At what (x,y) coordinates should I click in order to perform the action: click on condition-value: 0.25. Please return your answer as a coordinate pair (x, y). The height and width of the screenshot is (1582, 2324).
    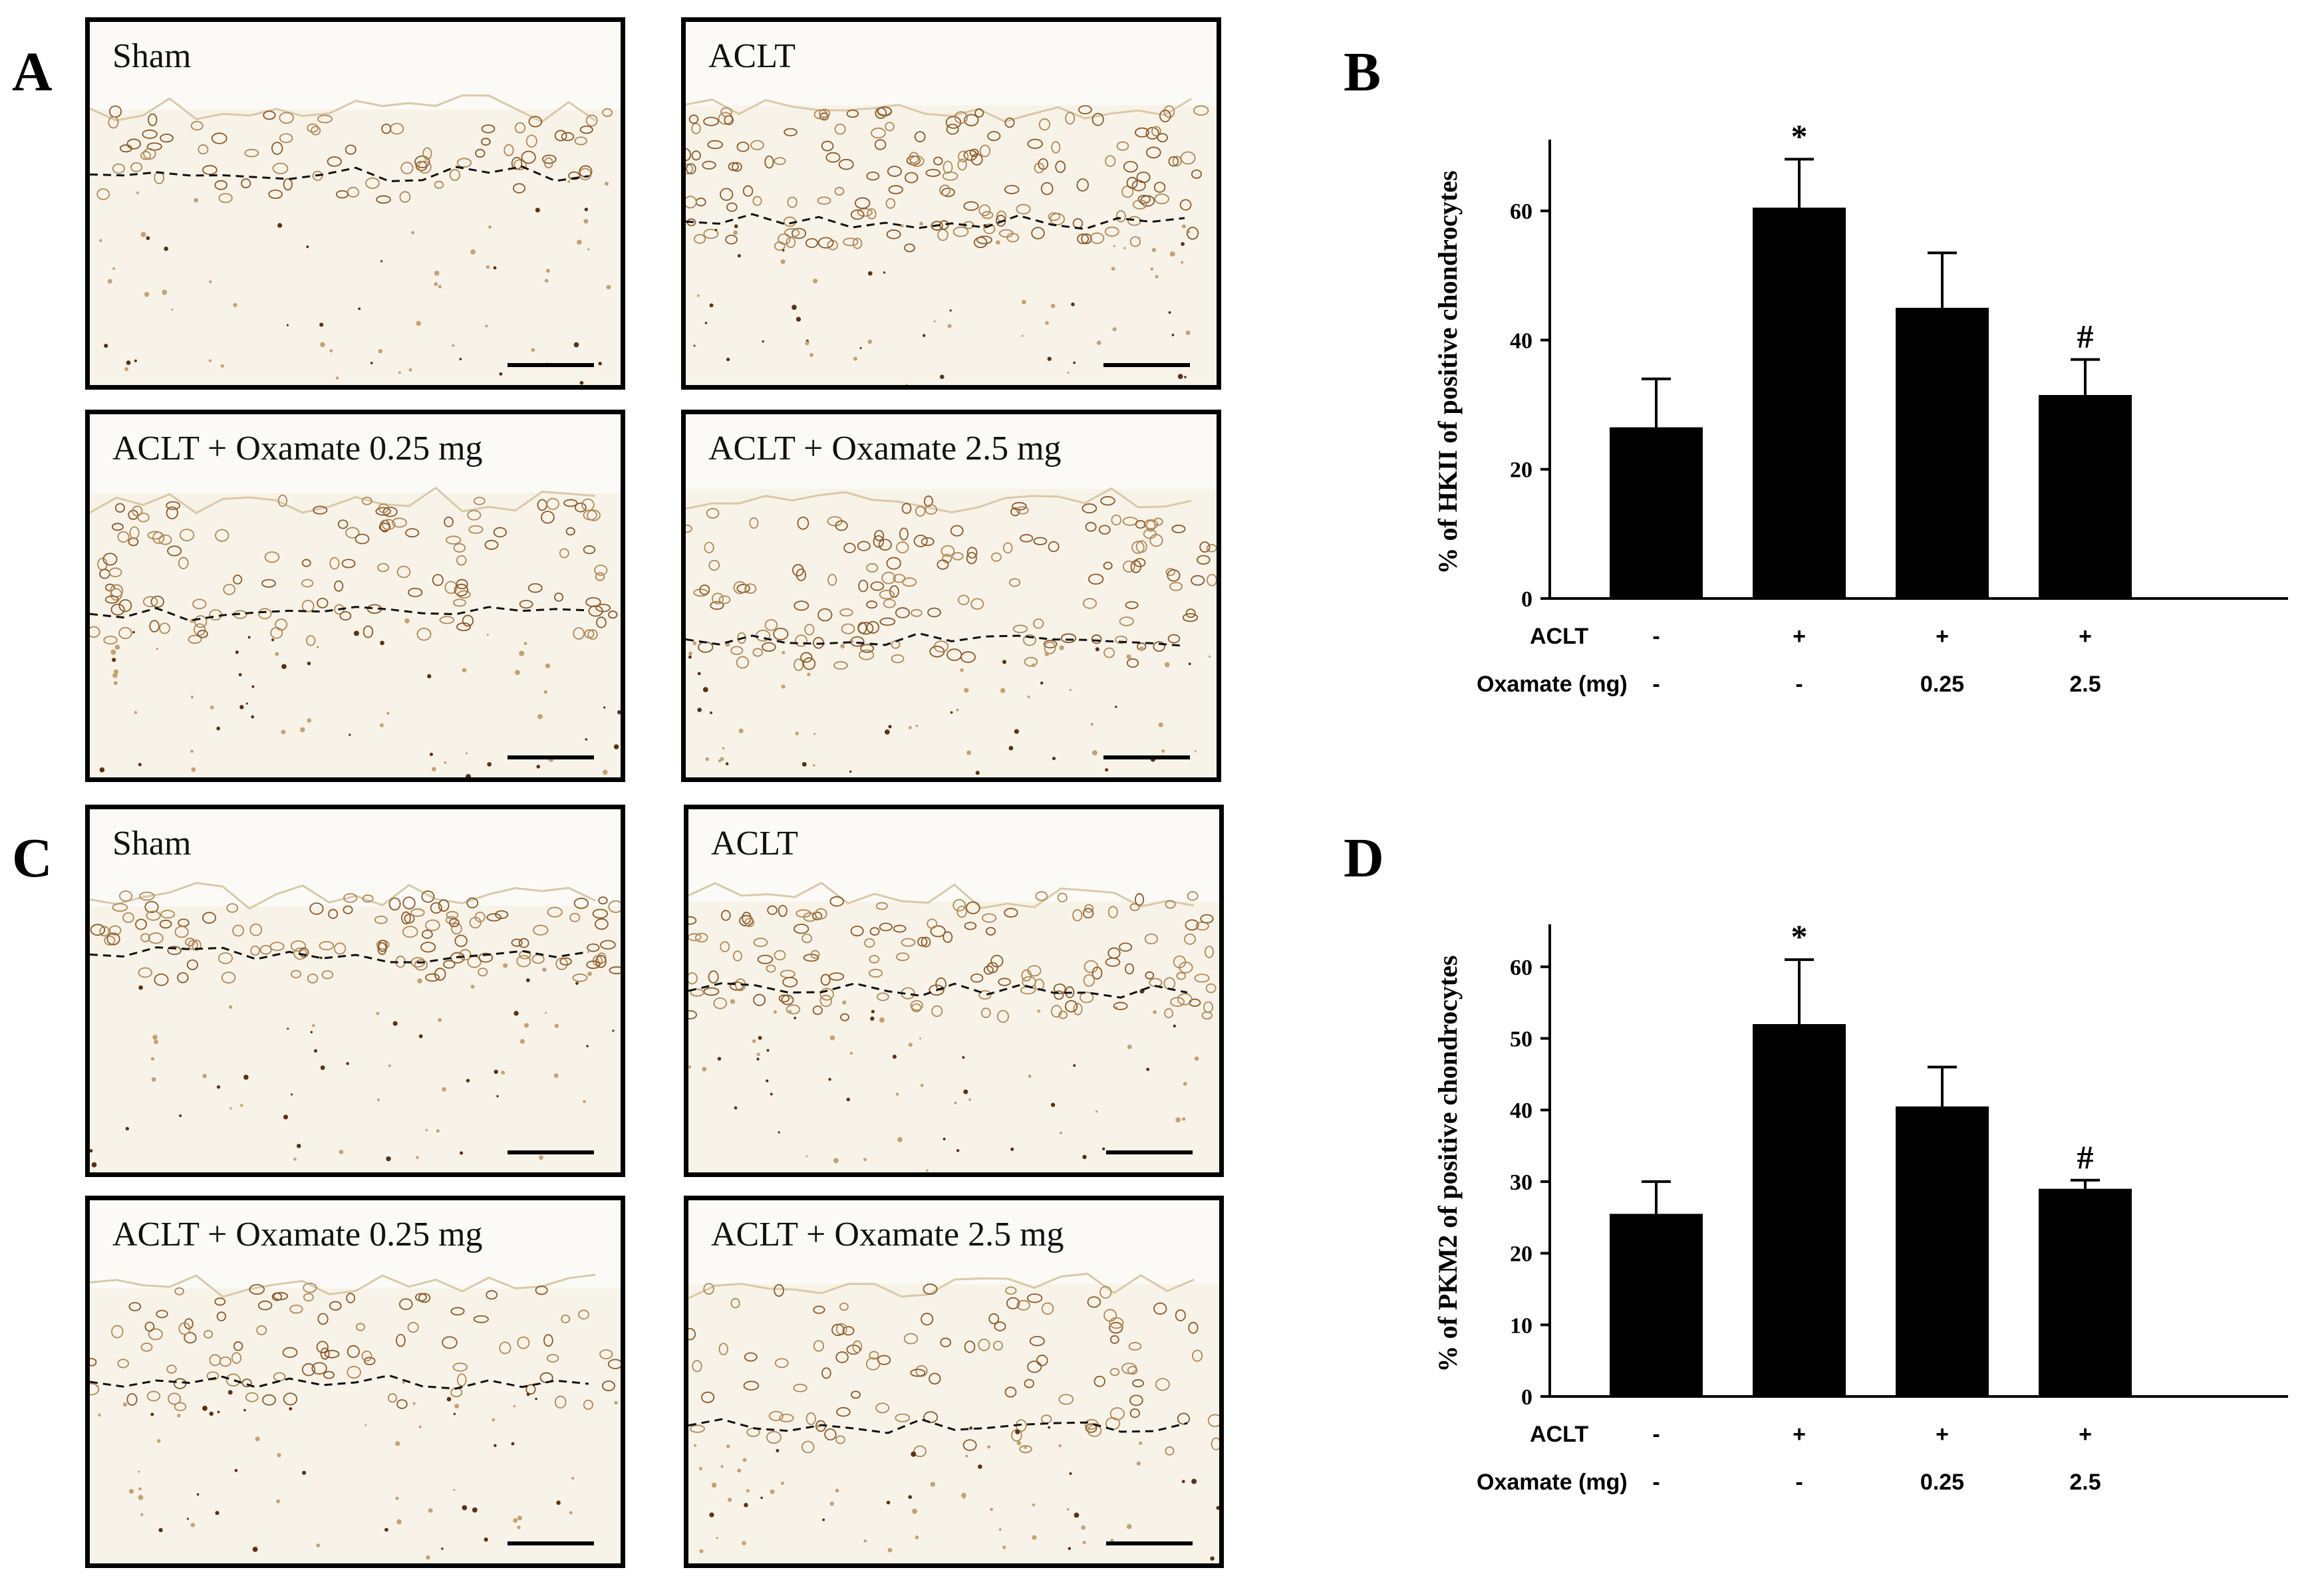
    Looking at the image, I should click on (1942, 1482).